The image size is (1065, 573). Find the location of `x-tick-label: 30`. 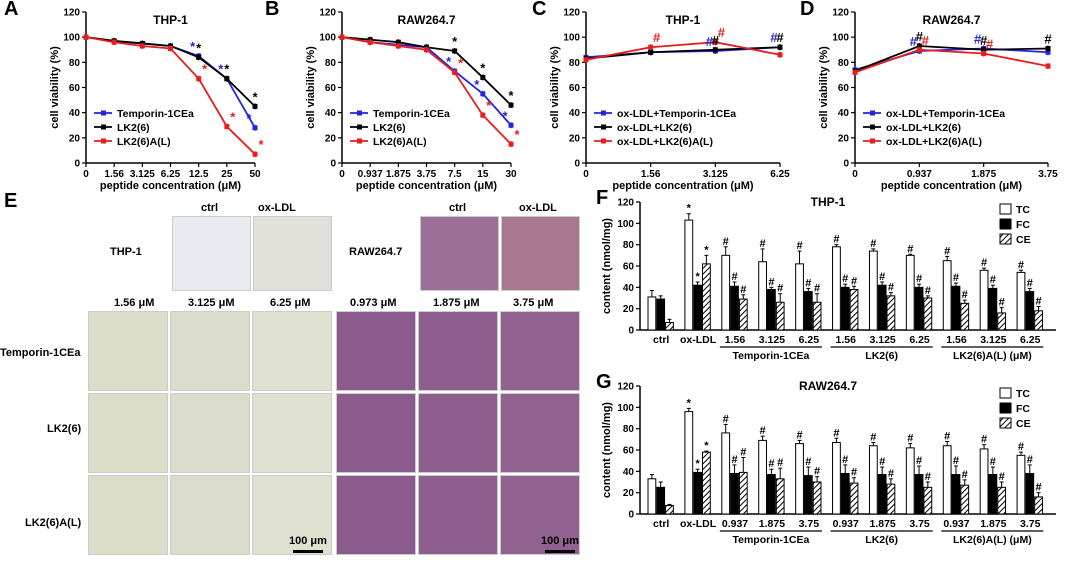

x-tick-label: 30 is located at coordinates (511, 174).